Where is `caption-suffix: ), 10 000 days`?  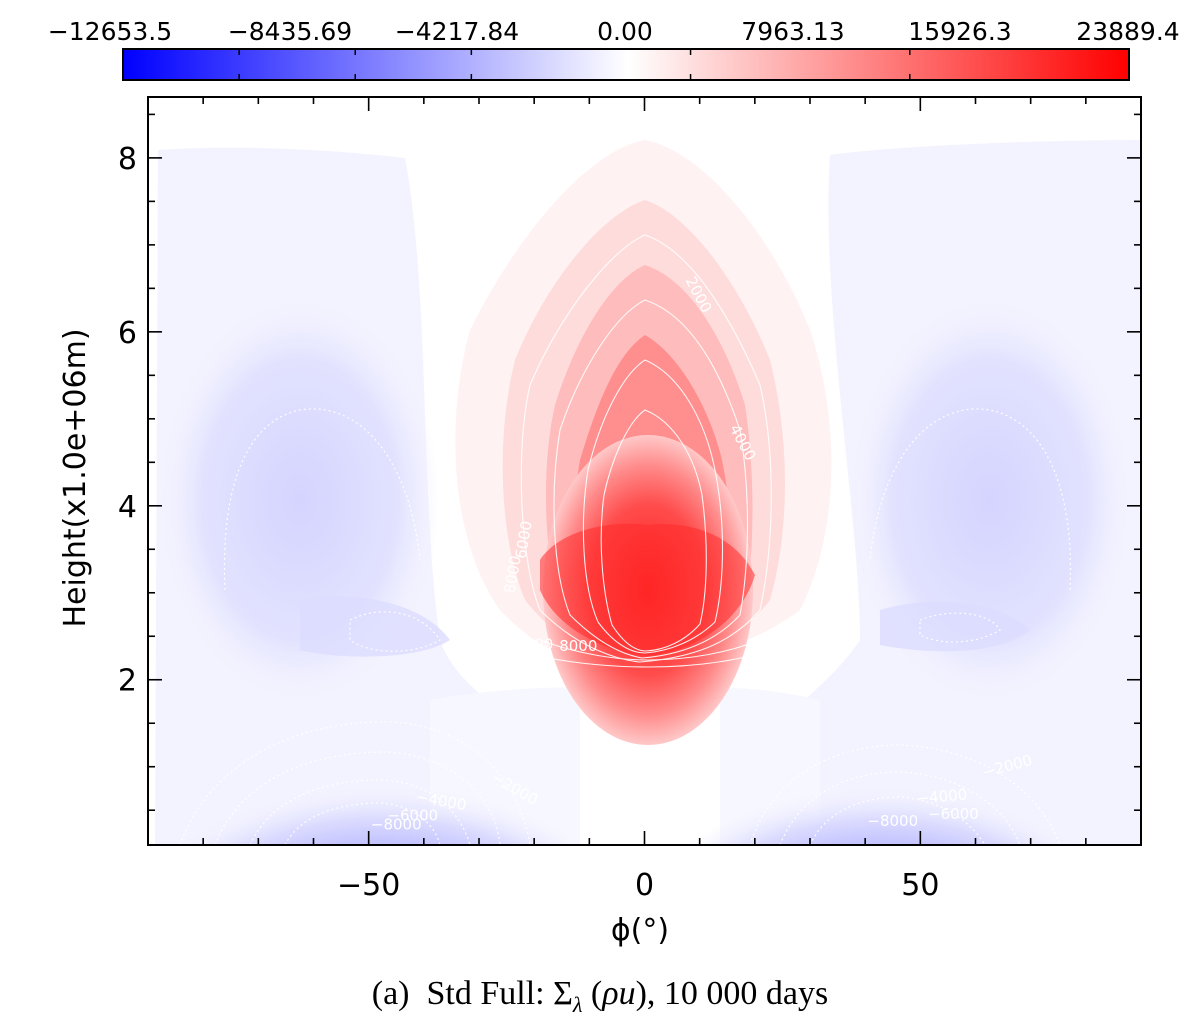
caption-suffix: ), 10 000 days is located at coordinates (732, 993).